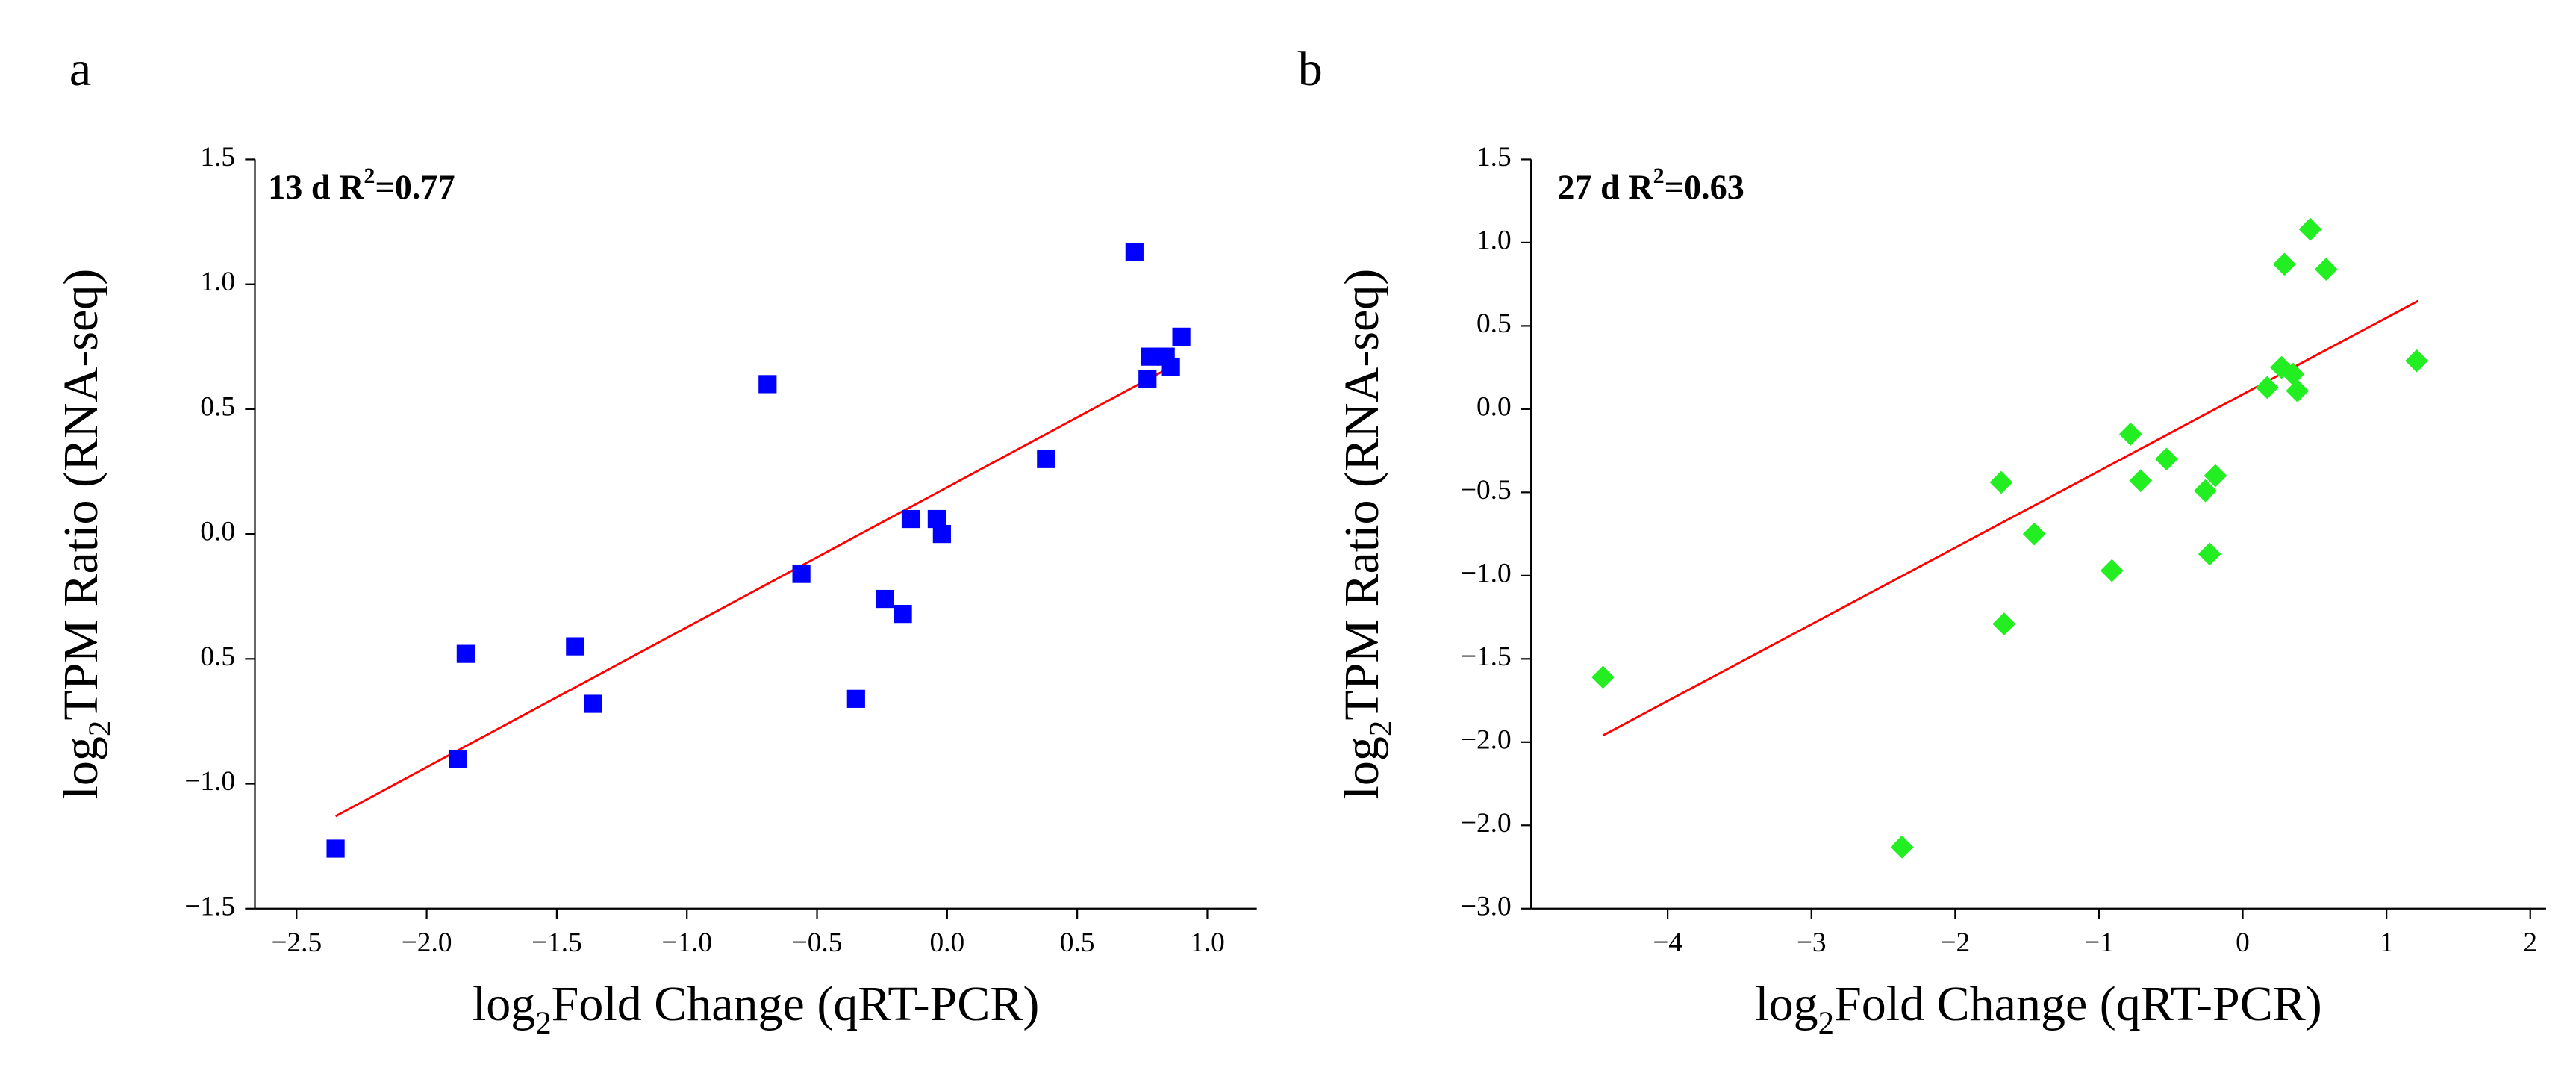  I want to click on x-tick-label: −4, so click(1667, 942).